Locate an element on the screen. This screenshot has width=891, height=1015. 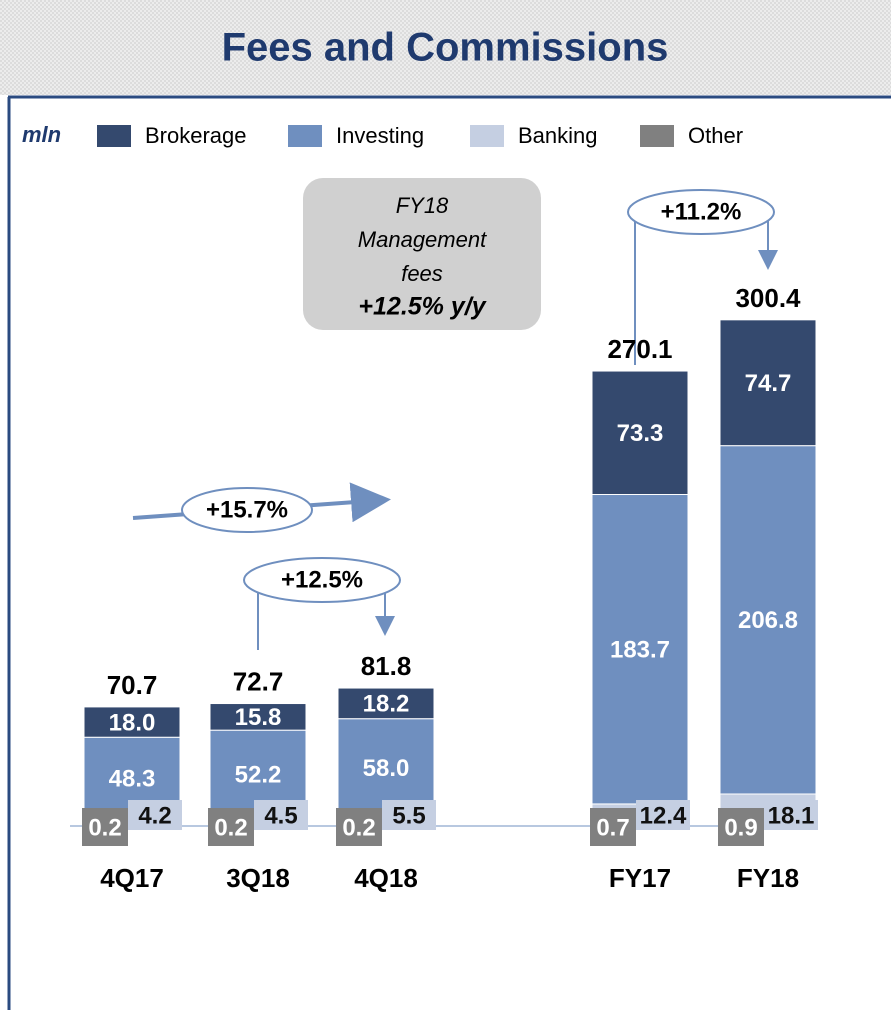
x-tick-label: 4Q17 is located at coordinates (132, 878).